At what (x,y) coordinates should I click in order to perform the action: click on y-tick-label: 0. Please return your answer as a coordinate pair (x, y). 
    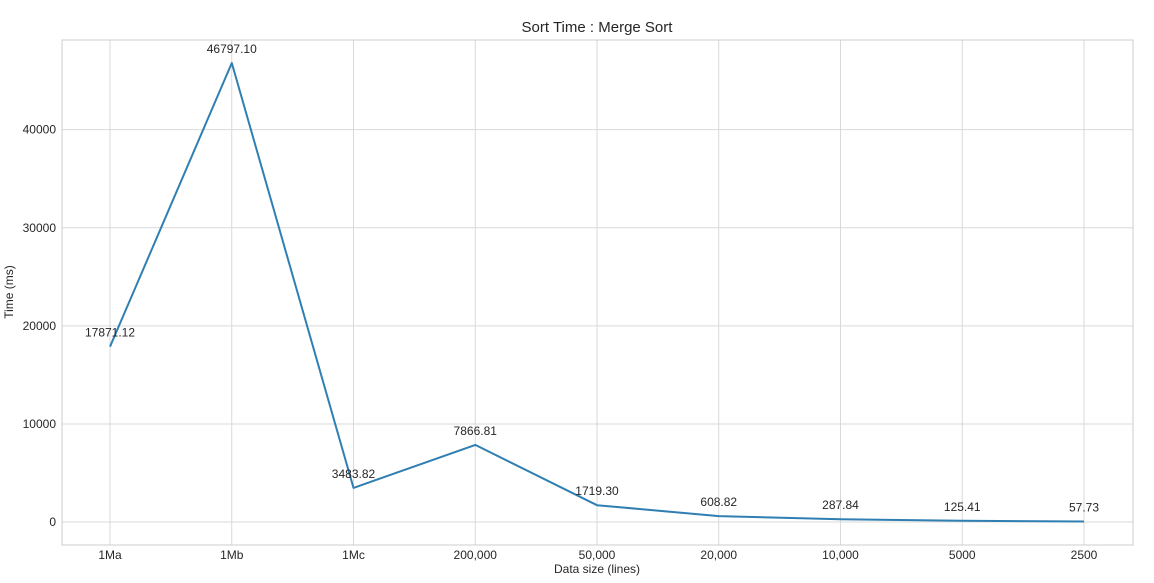
    Looking at the image, I should click on (52, 522).